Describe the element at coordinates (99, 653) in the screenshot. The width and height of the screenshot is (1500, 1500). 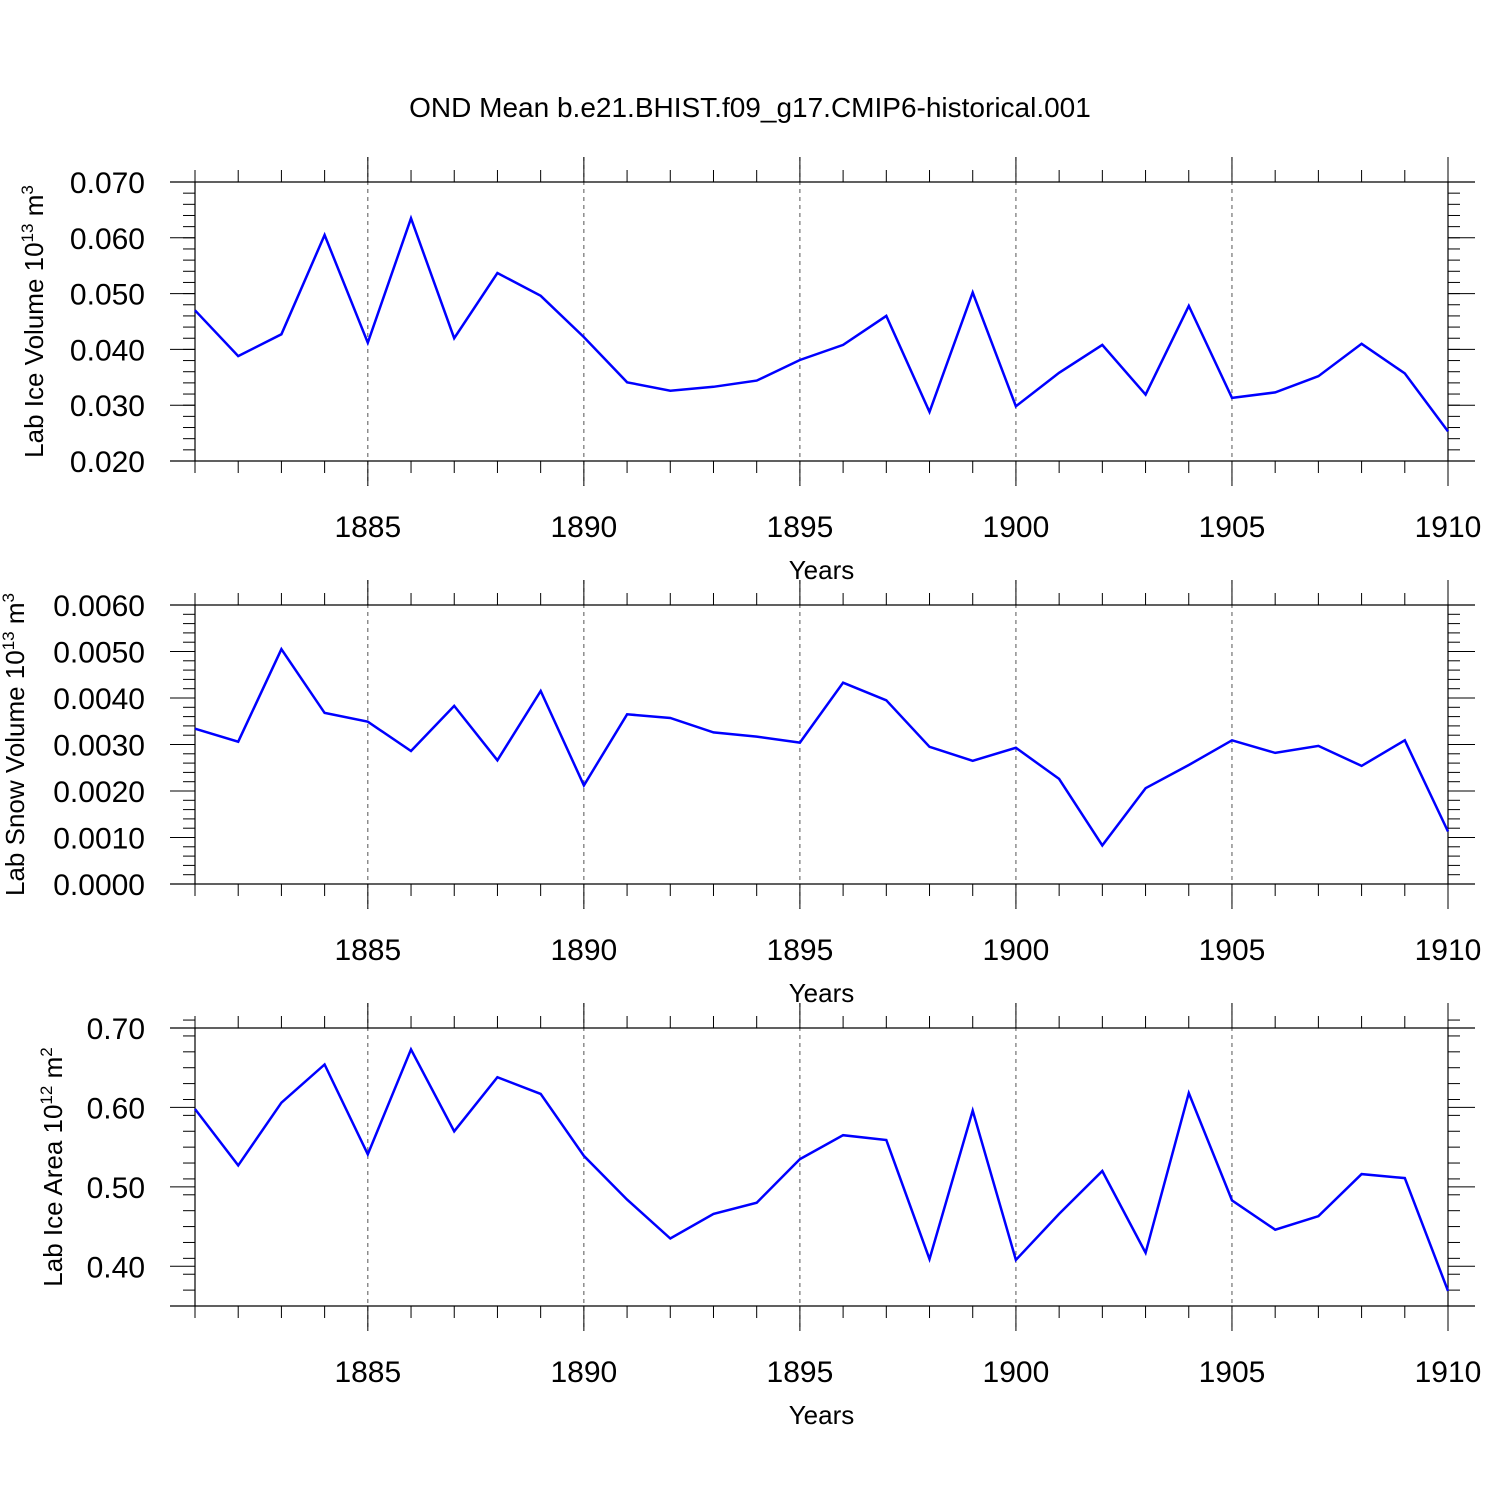
I see `y-tick-label: 0.0050` at that location.